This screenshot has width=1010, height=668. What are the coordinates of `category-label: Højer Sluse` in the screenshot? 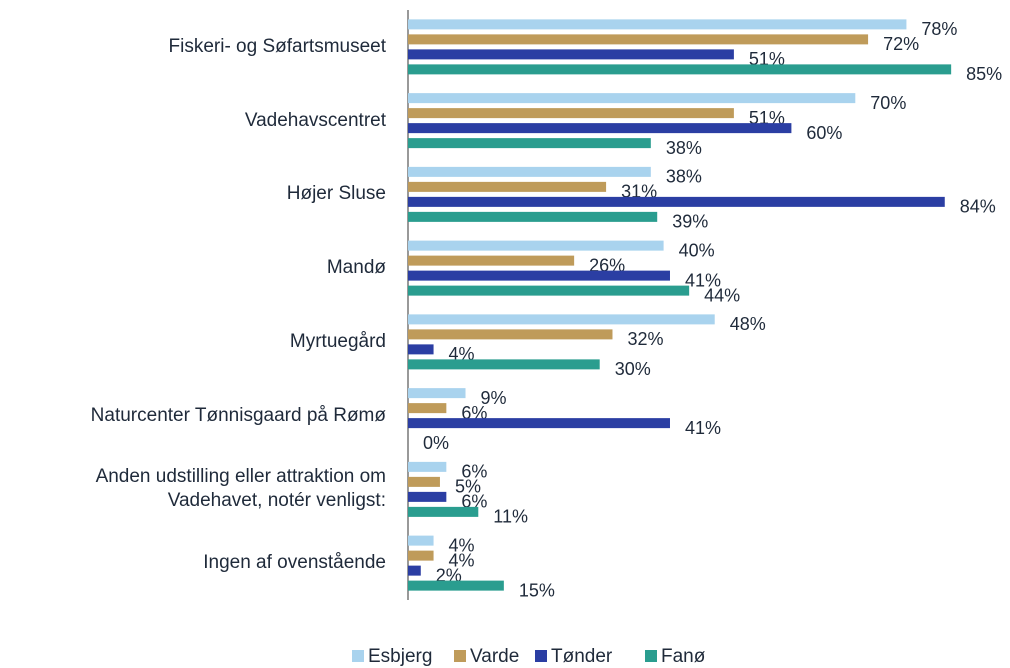 It's located at (336, 194).